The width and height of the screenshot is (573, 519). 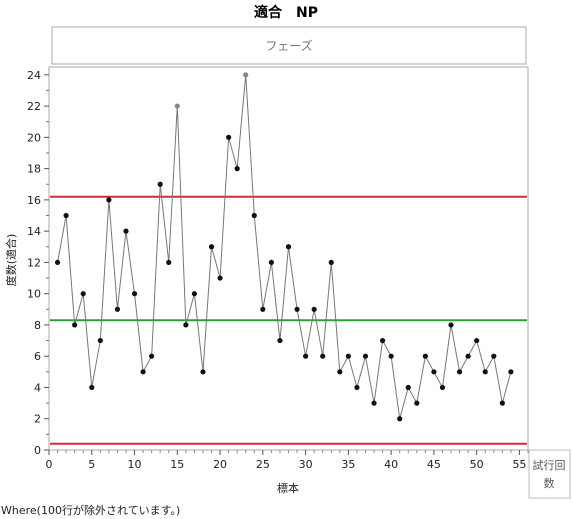 I want to click on y-tick-label: 6, so click(x=37, y=356).